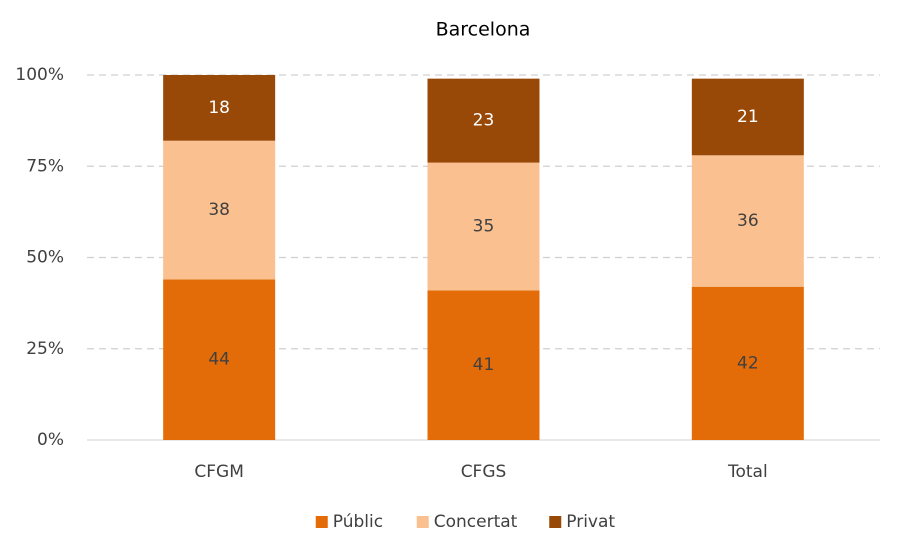 This screenshot has width=914, height=533. Describe the element at coordinates (50, 440) in the screenshot. I see `y-tick-label: 0%` at that location.